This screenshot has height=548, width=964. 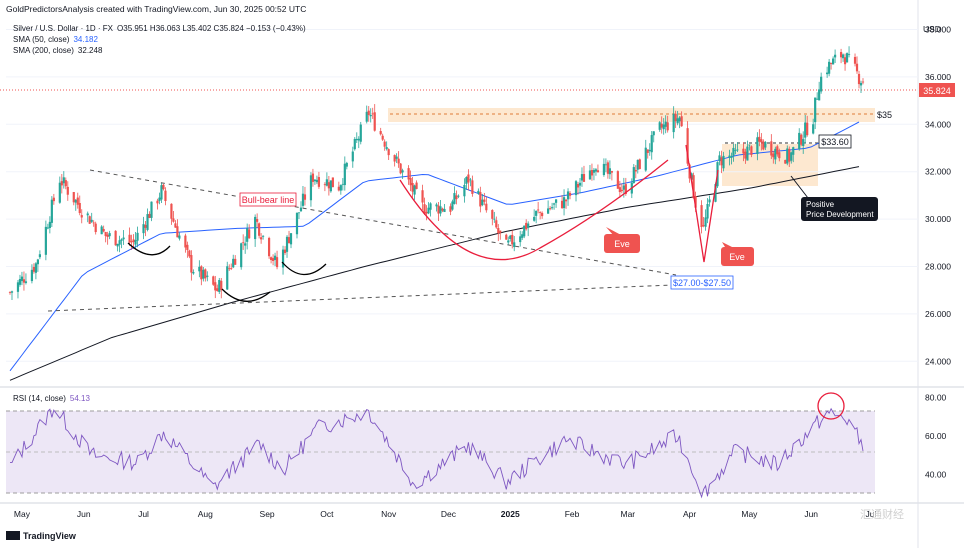 I want to click on sma50-legend: SMA (50, close) 34.182, so click(x=55, y=39).